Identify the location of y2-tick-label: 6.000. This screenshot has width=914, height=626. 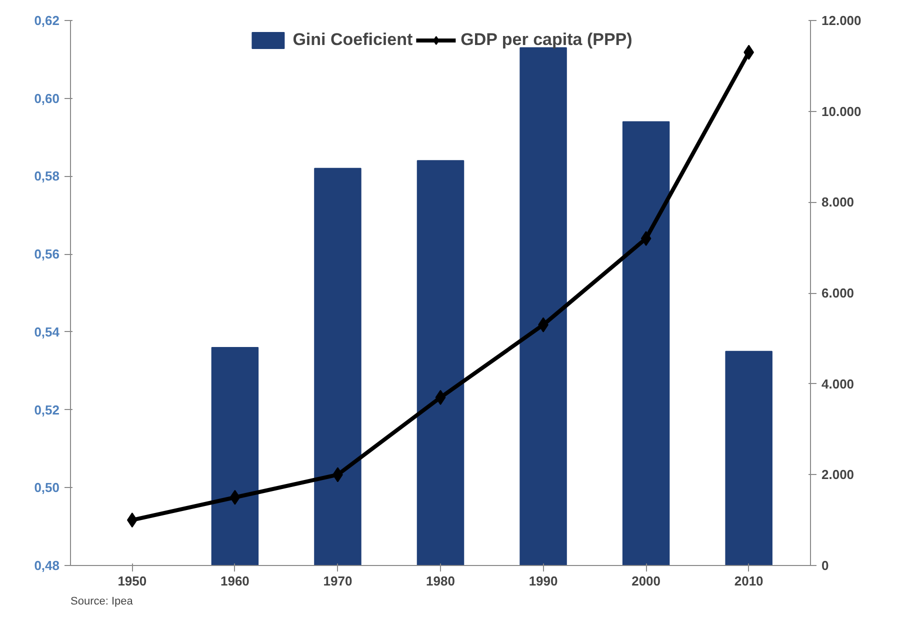
(838, 293).